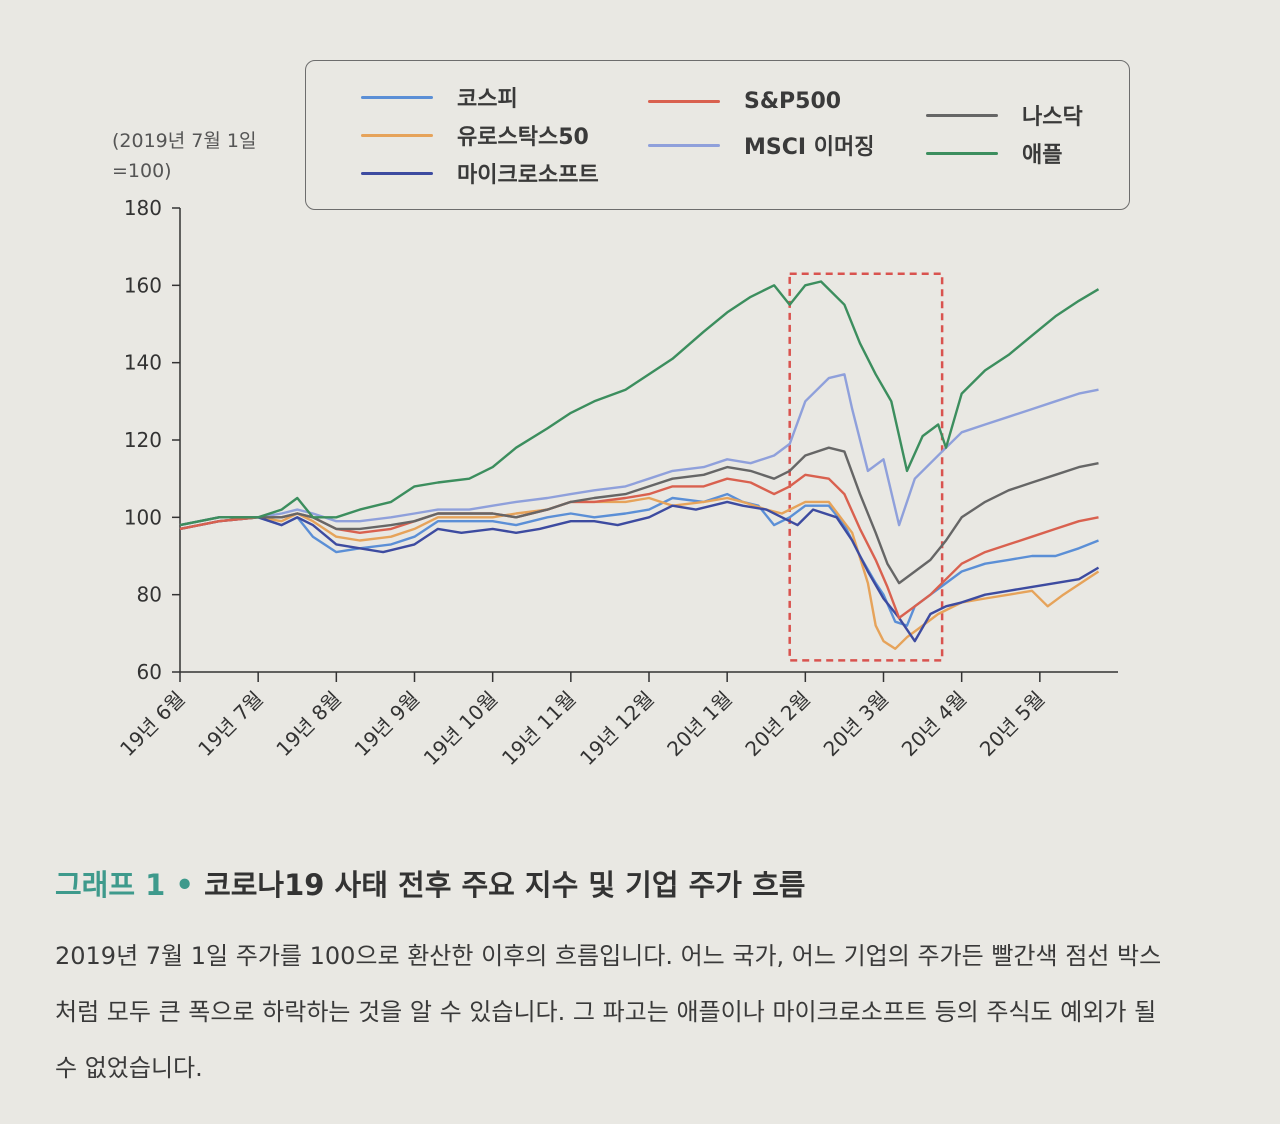 The width and height of the screenshot is (1280, 1124). Describe the element at coordinates (934, 724) in the screenshot. I see `x-tick-label: 20년 4월` at that location.